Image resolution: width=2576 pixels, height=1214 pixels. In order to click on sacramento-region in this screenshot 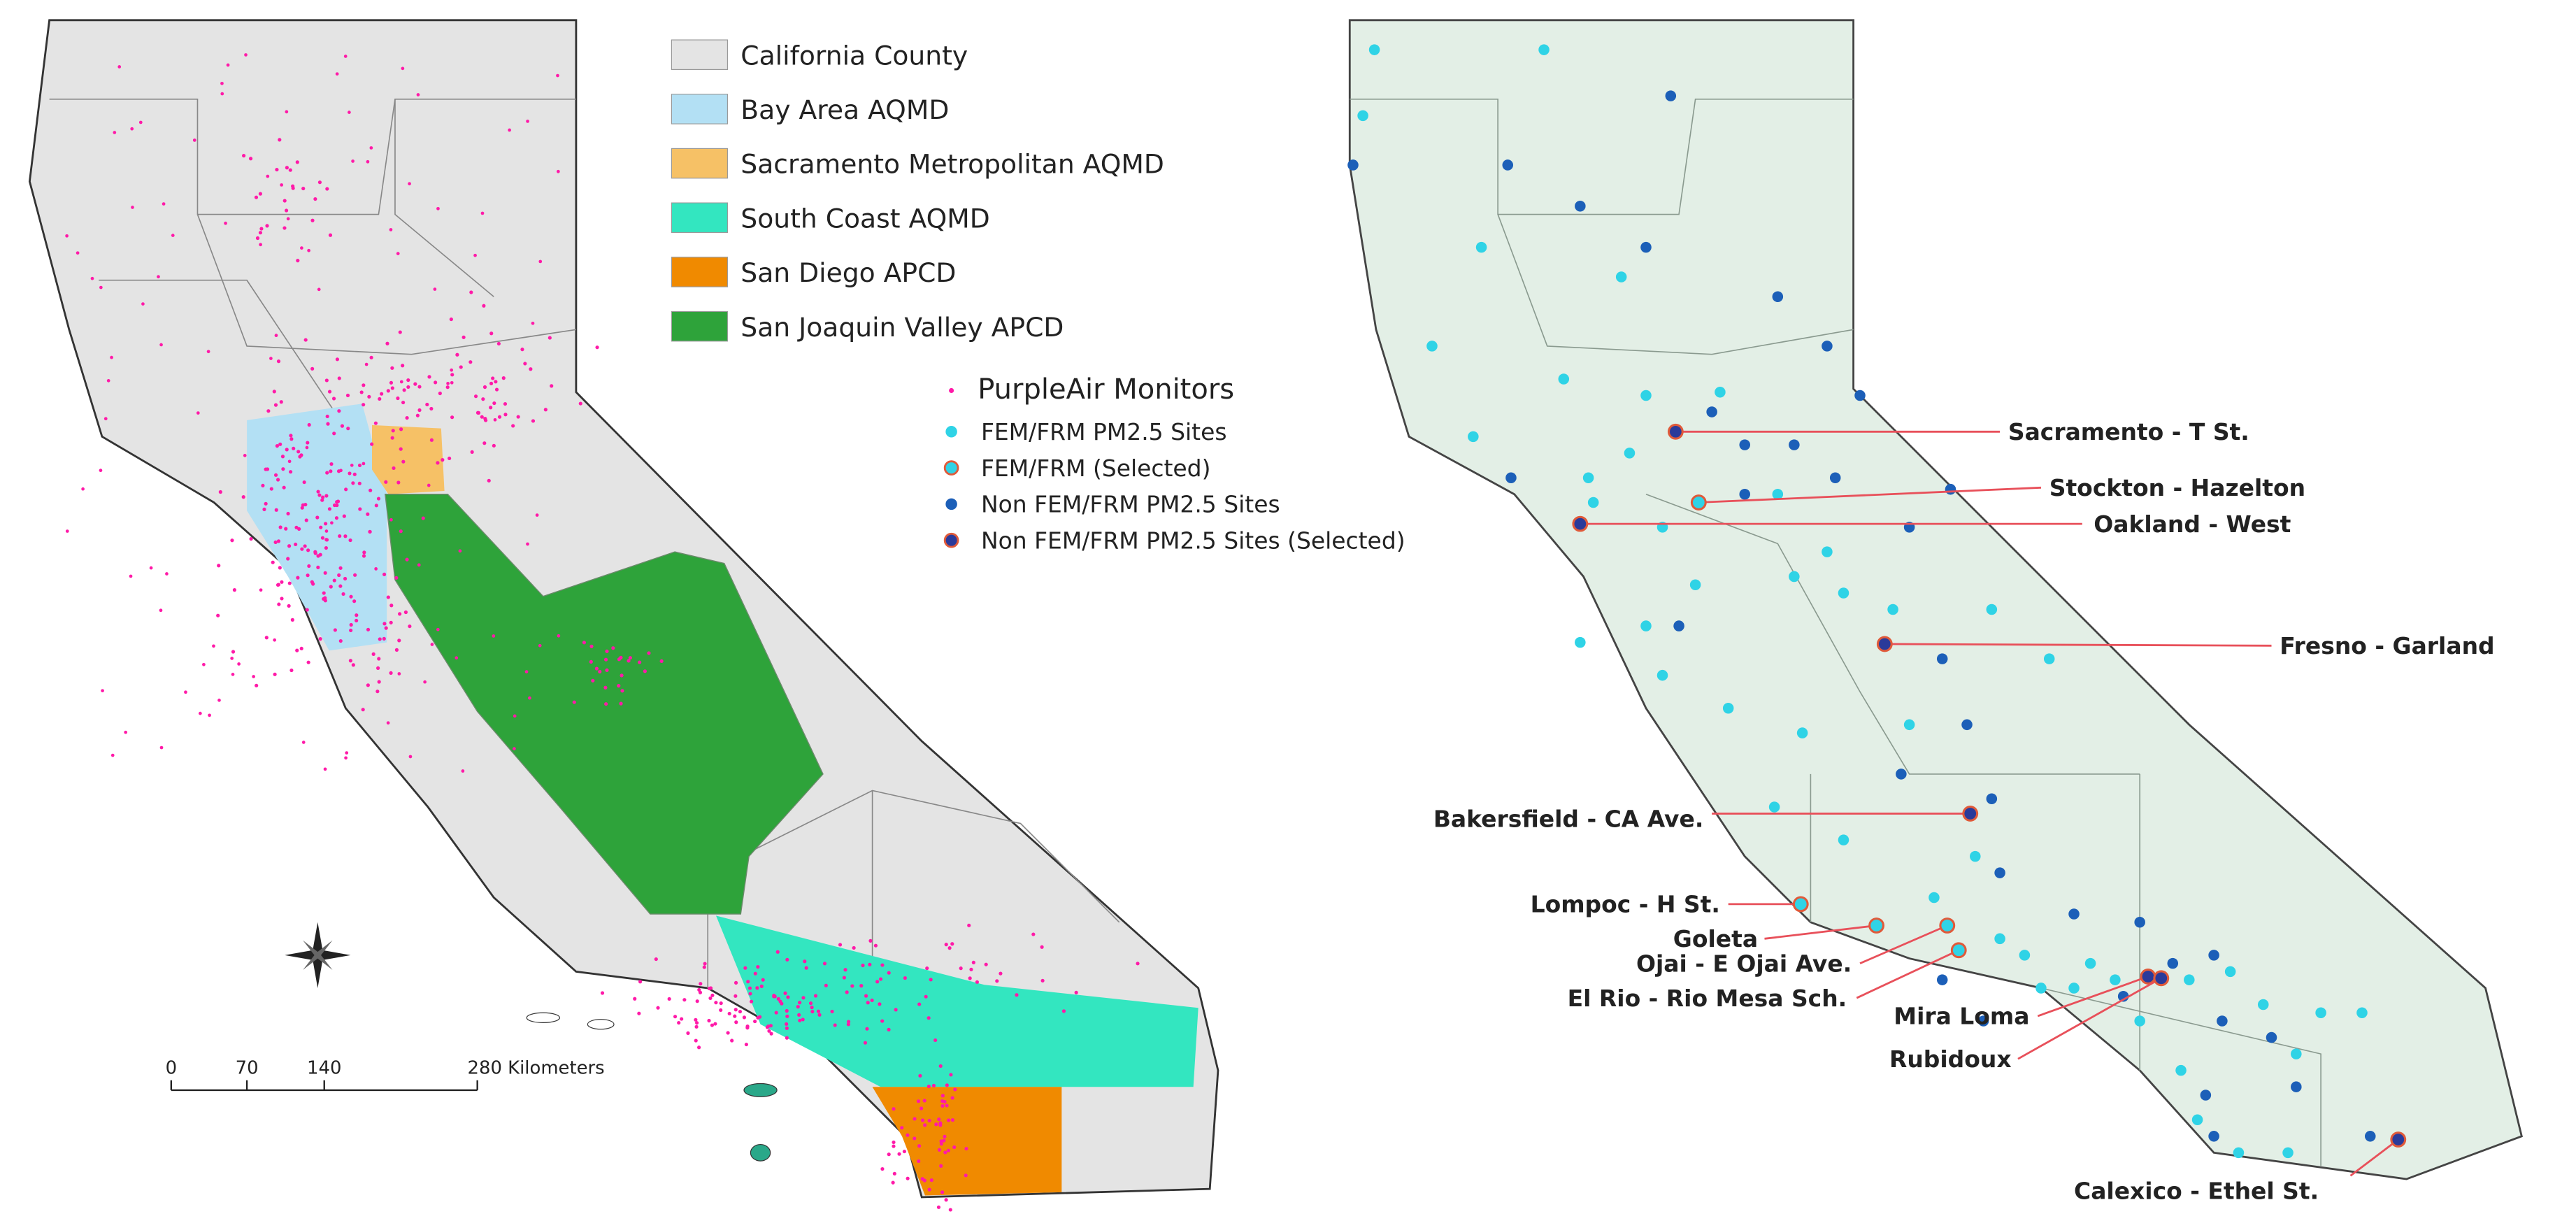, I will do `click(408, 459)`.